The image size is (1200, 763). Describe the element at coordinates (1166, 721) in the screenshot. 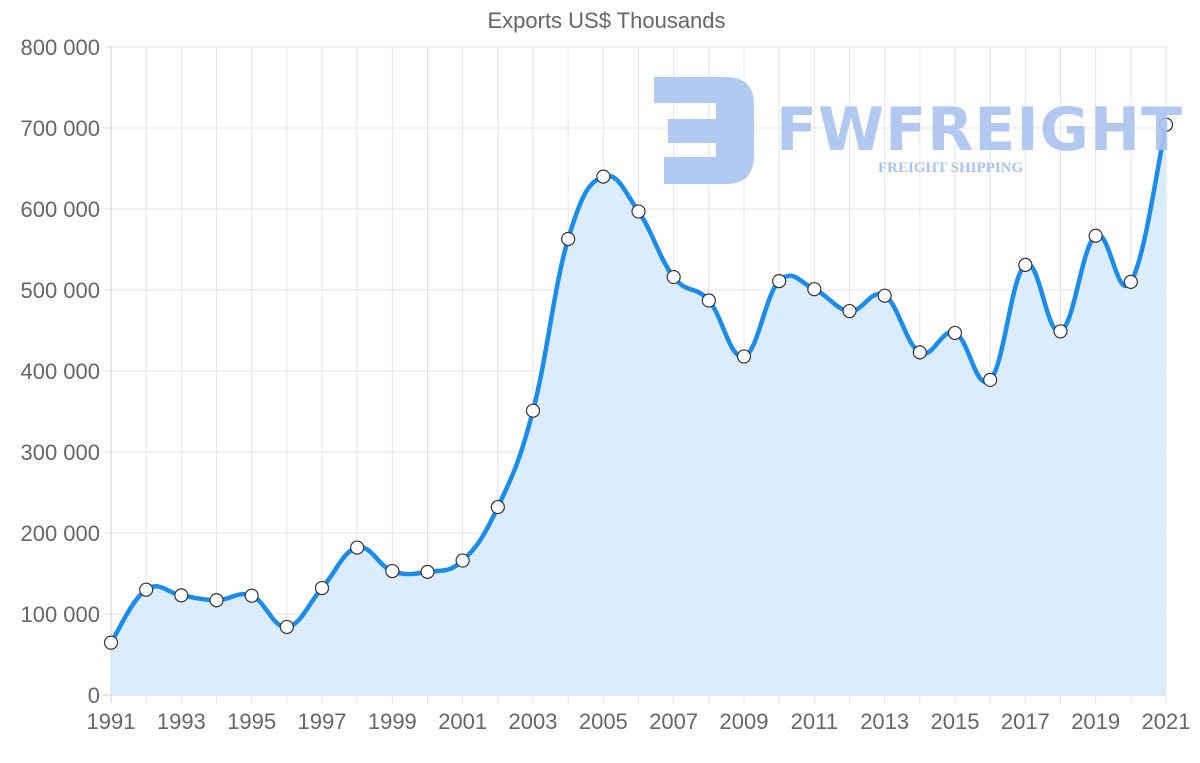

I see `x-tick-label: 2021` at that location.